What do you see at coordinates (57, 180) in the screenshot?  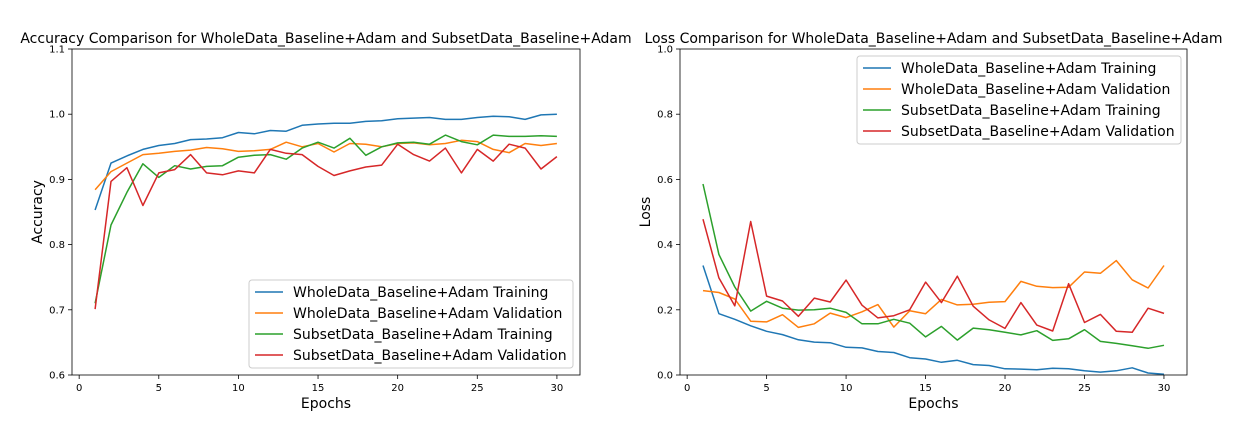 I see `y-tick-label: 0.9` at bounding box center [57, 180].